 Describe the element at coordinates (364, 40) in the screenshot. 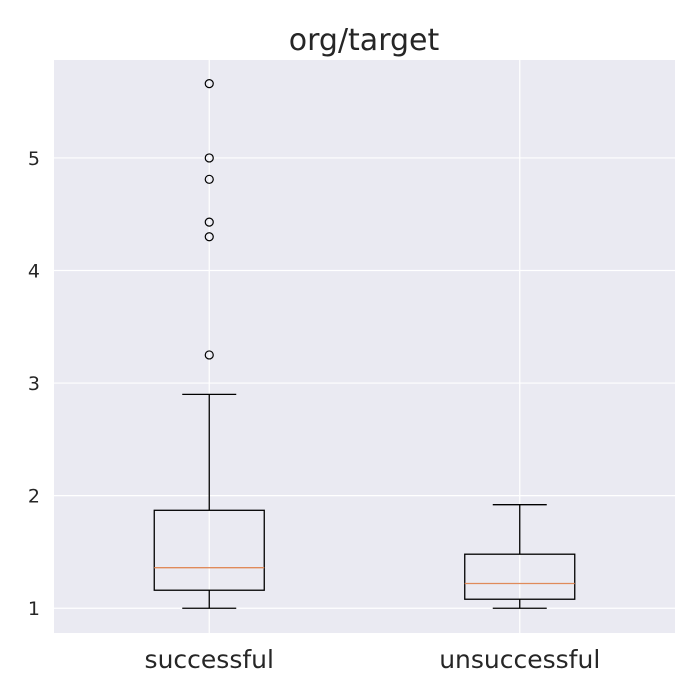

I see `chart-title: org/target` at that location.